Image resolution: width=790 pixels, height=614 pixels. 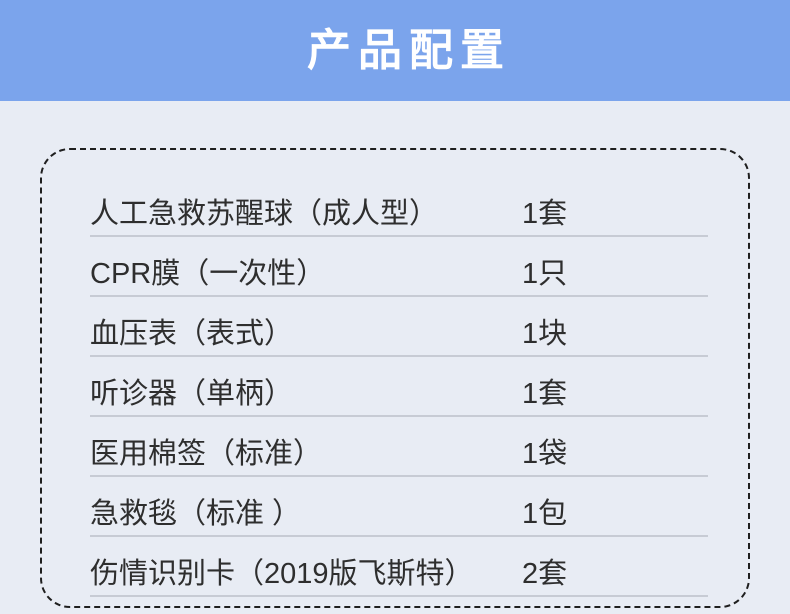 What do you see at coordinates (208, 273) in the screenshot?
I see `item-name: CPR膜（一次性）` at bounding box center [208, 273].